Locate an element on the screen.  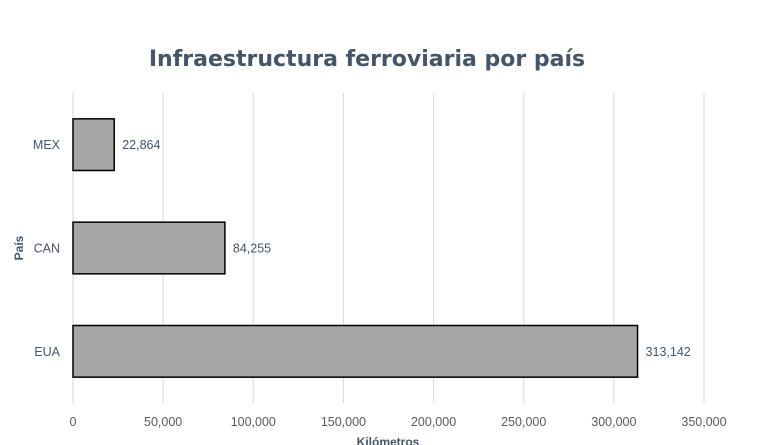
data-label: 313,142 is located at coordinates (668, 352).